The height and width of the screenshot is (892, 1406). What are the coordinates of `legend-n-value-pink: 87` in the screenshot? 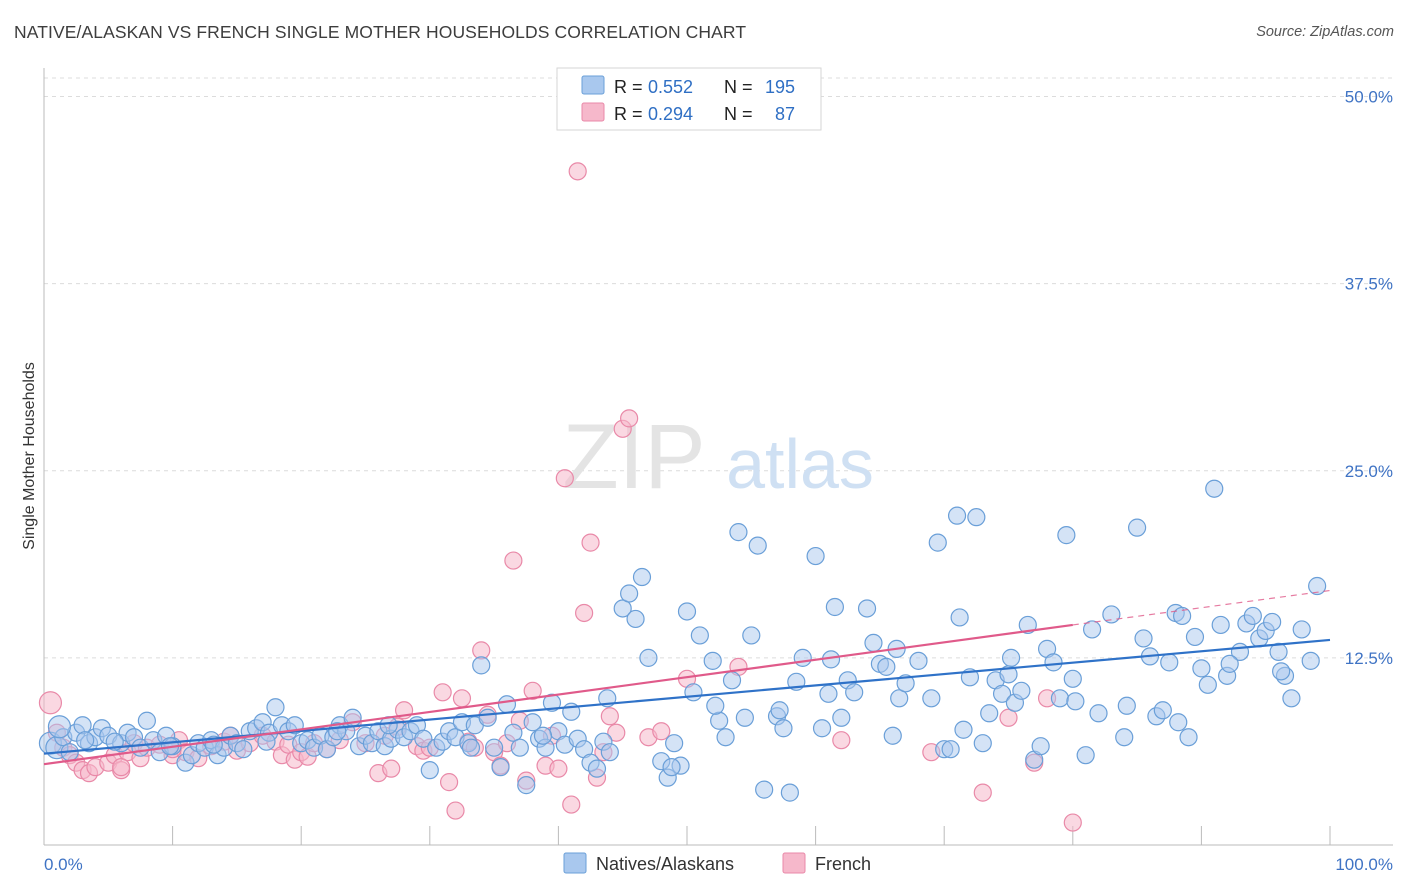 It's located at (785, 114).